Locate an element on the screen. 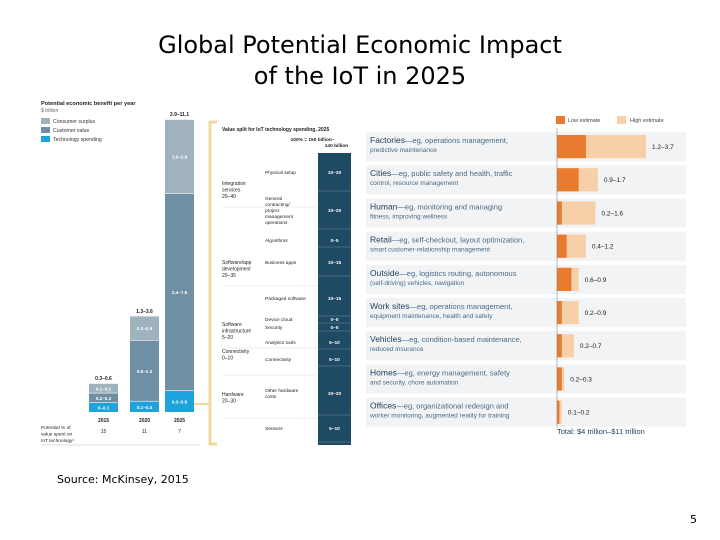 The image size is (720, 540). hbar-range-label: 0.2–0.7 is located at coordinates (591, 346).